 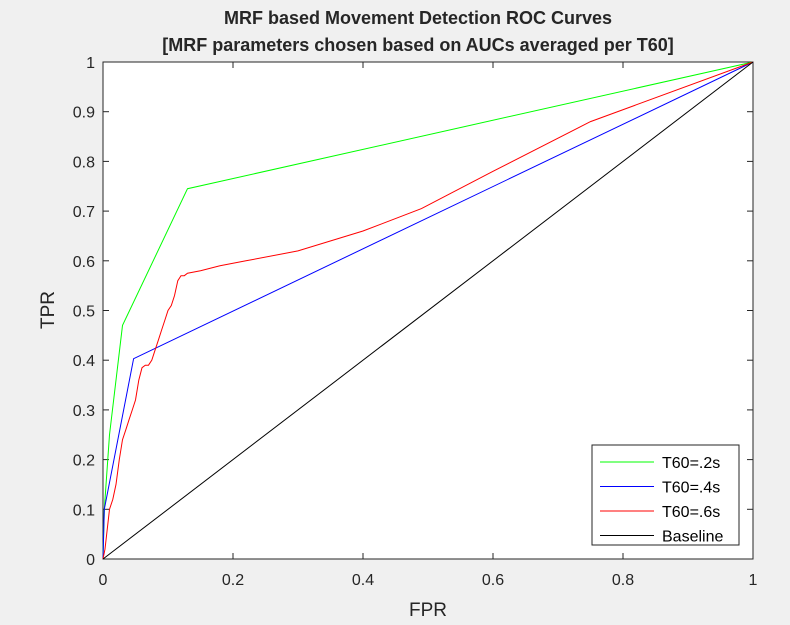 I want to click on y-tick-label: 0.9, so click(x=84, y=113).